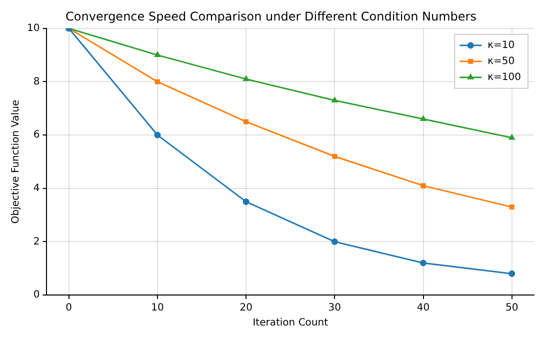 Image resolution: width=550 pixels, height=337 pixels. Describe the element at coordinates (504, 77) in the screenshot. I see `legend-label: κ=100` at that location.